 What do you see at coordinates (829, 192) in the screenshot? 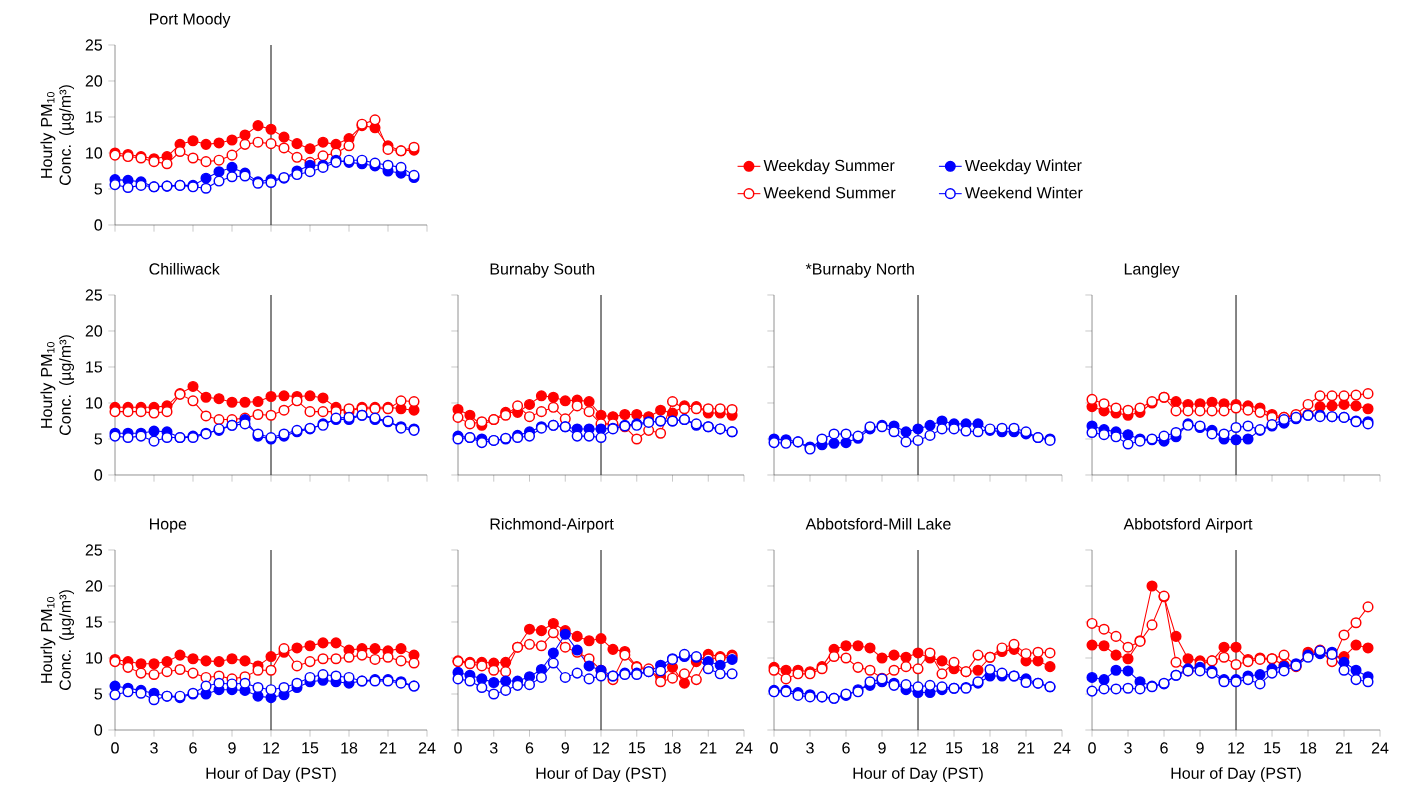
I see `legend-label: Weekend Summer` at bounding box center [829, 192].